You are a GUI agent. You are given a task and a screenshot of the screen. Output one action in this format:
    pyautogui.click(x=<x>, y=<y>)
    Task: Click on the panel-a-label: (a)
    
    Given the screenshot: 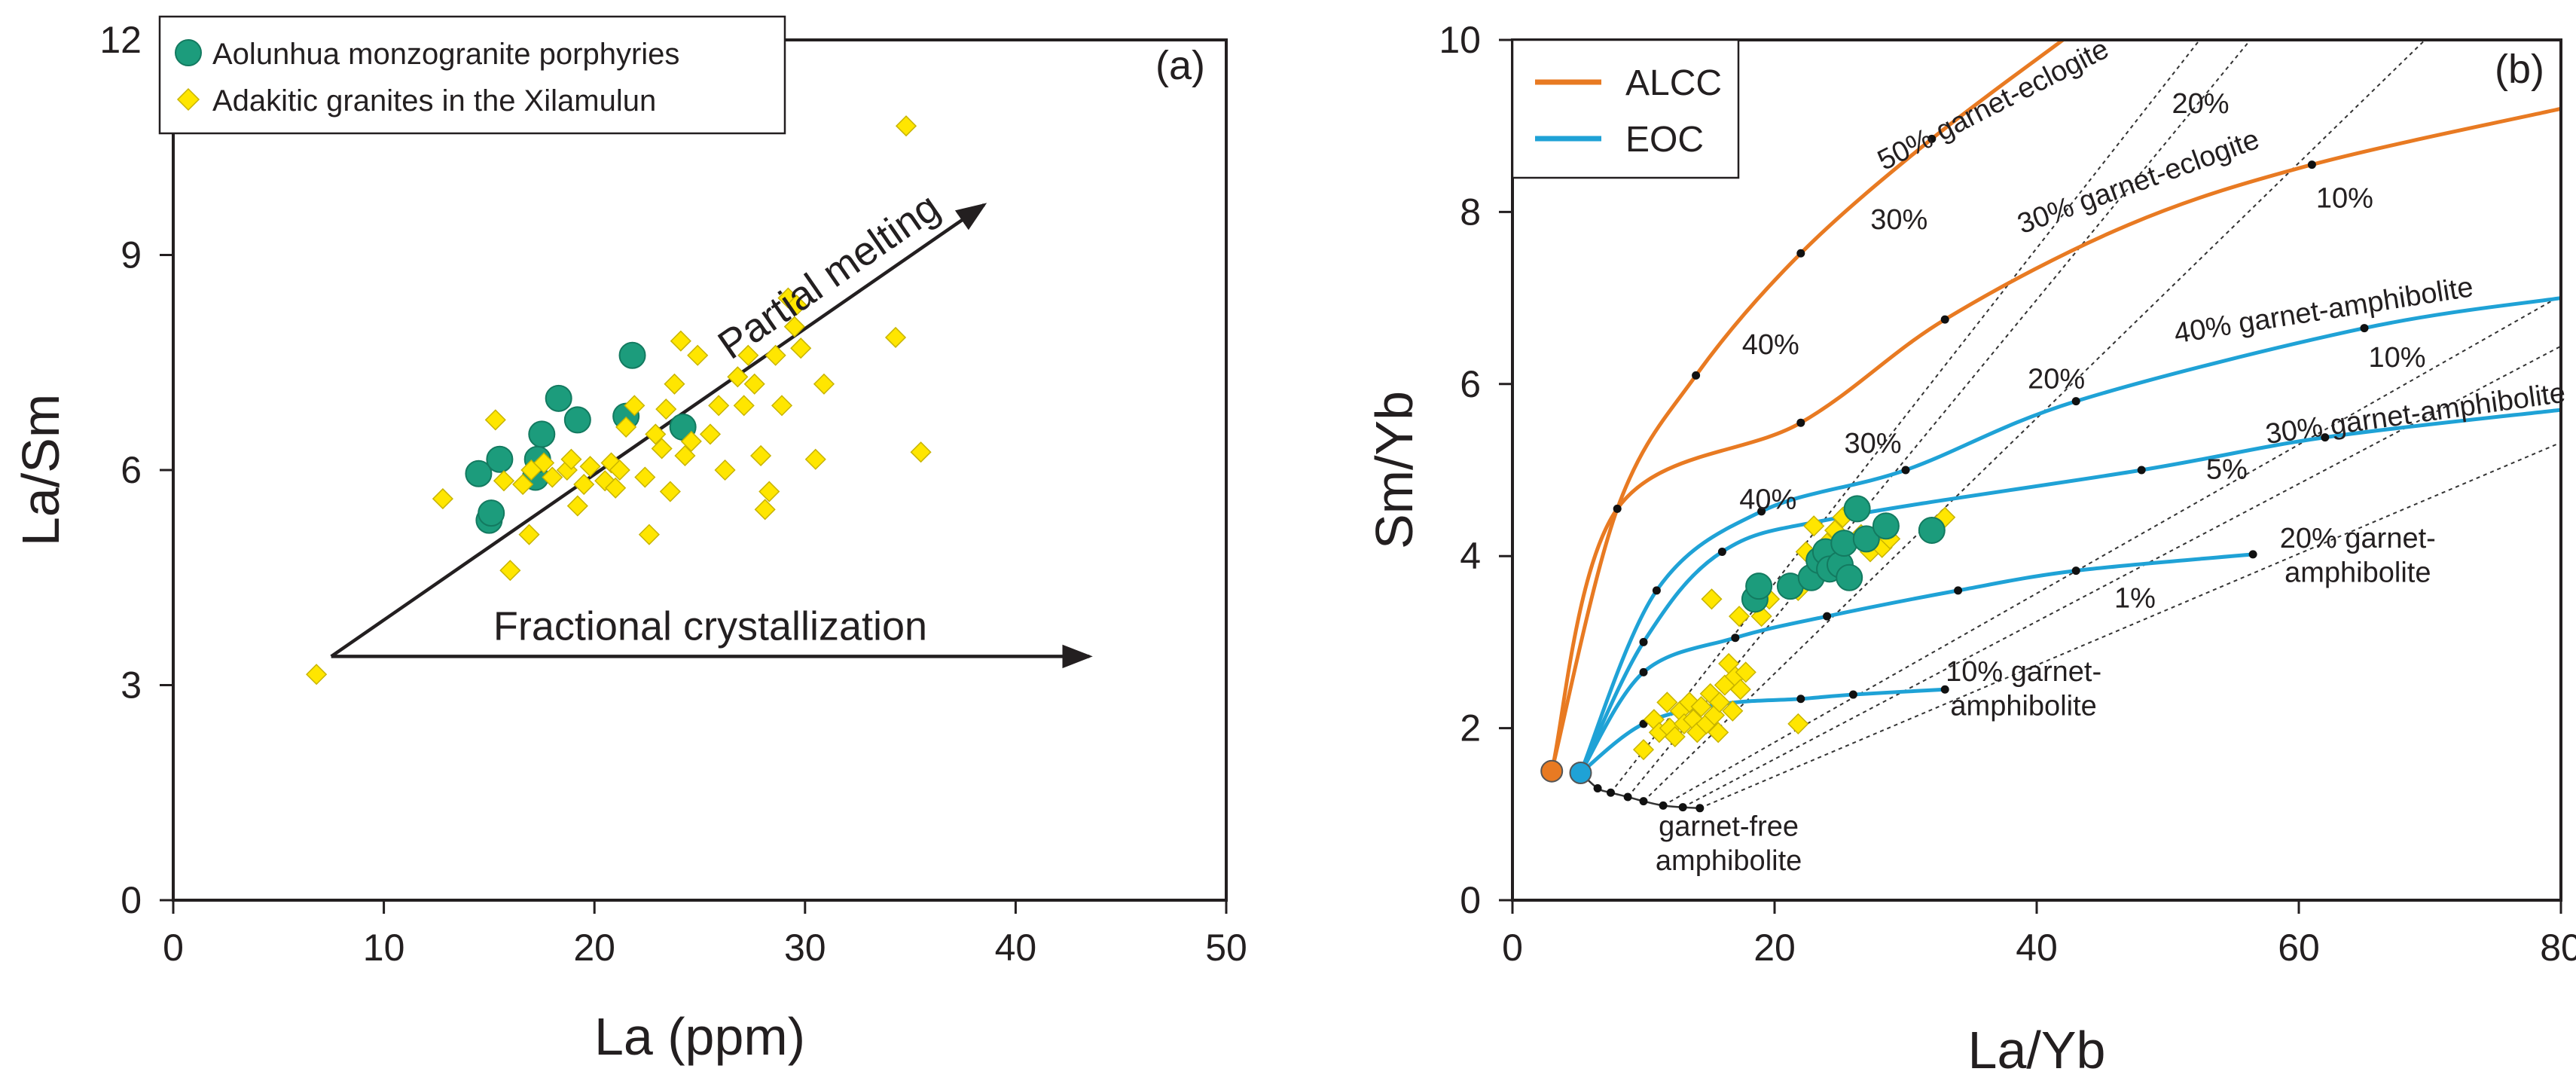 What is the action you would take?
    pyautogui.click(x=1180, y=65)
    